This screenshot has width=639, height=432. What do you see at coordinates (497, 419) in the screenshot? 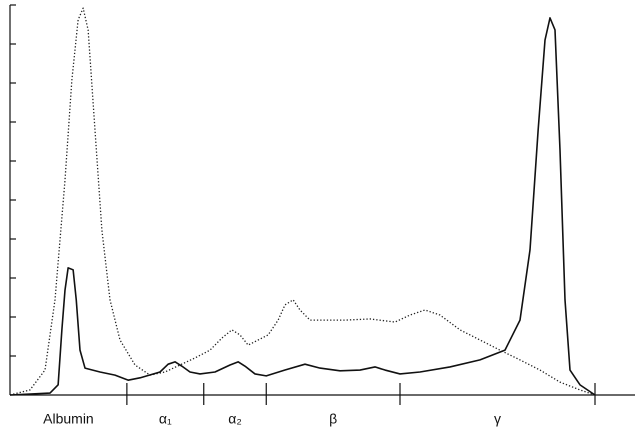
I see `region-label: γ` at bounding box center [497, 419].